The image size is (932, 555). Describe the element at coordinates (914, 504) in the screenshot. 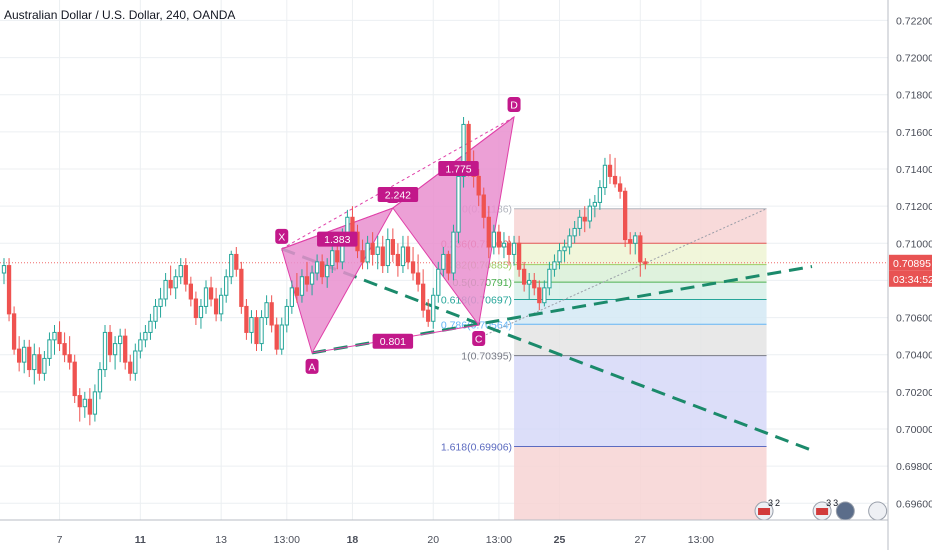

I see `price-tick-label: 0.69600` at that location.